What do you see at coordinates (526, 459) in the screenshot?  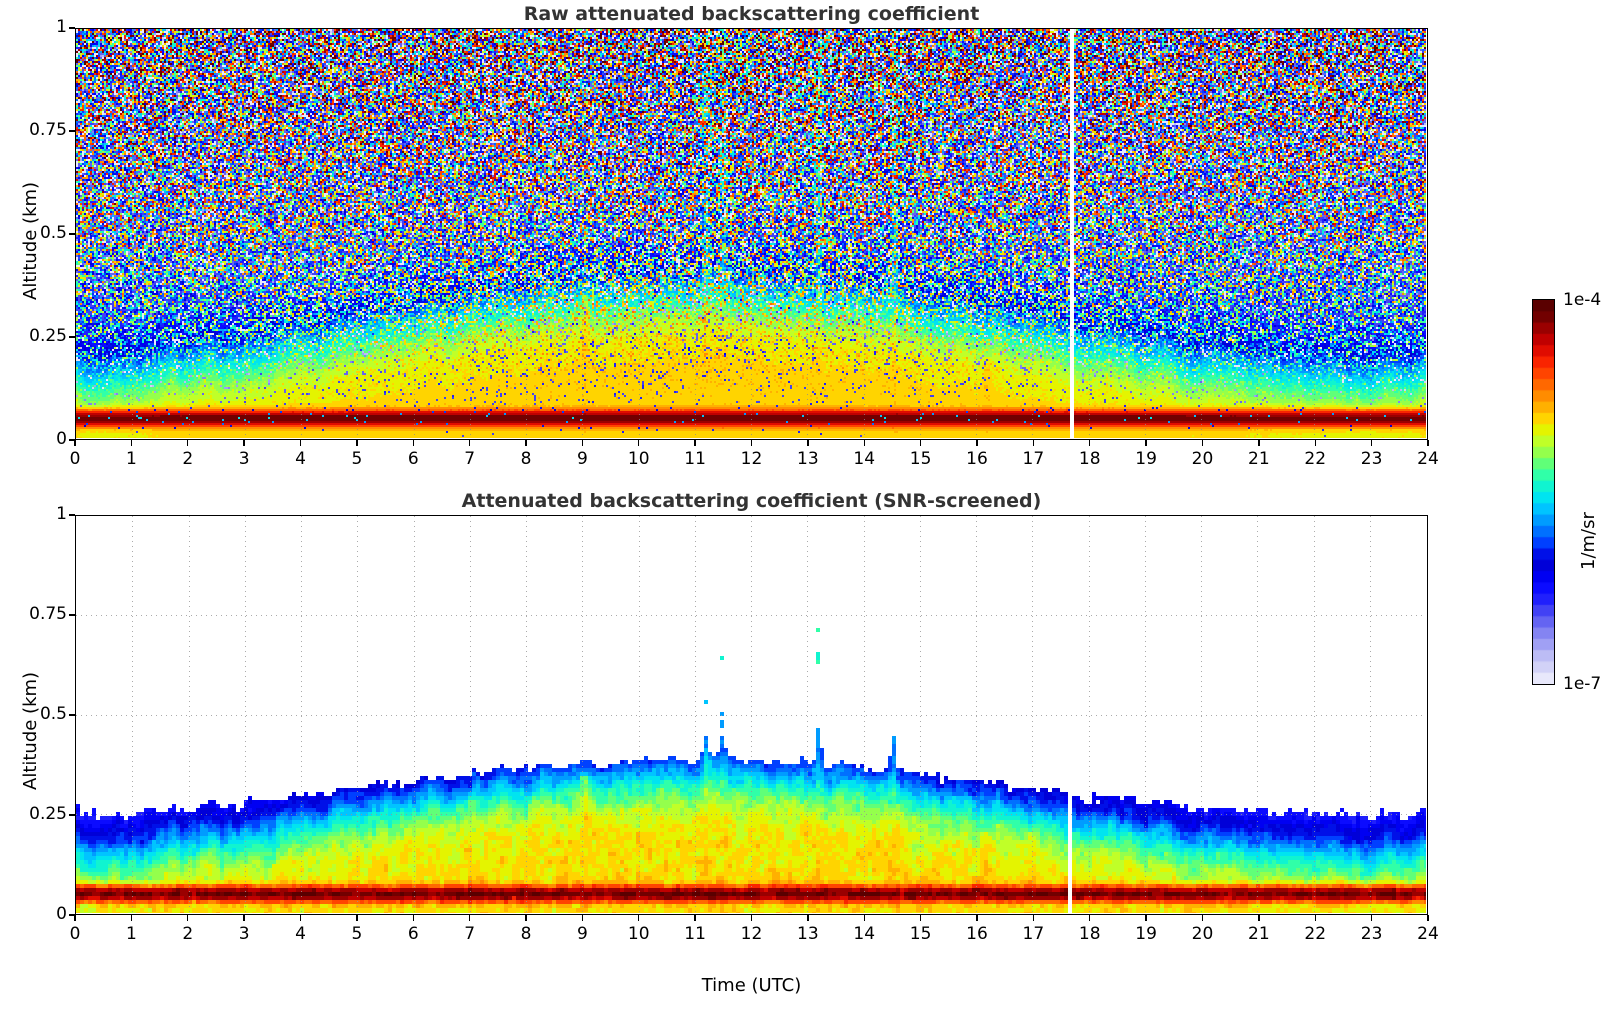 I see `x-tick-label: 8` at bounding box center [526, 459].